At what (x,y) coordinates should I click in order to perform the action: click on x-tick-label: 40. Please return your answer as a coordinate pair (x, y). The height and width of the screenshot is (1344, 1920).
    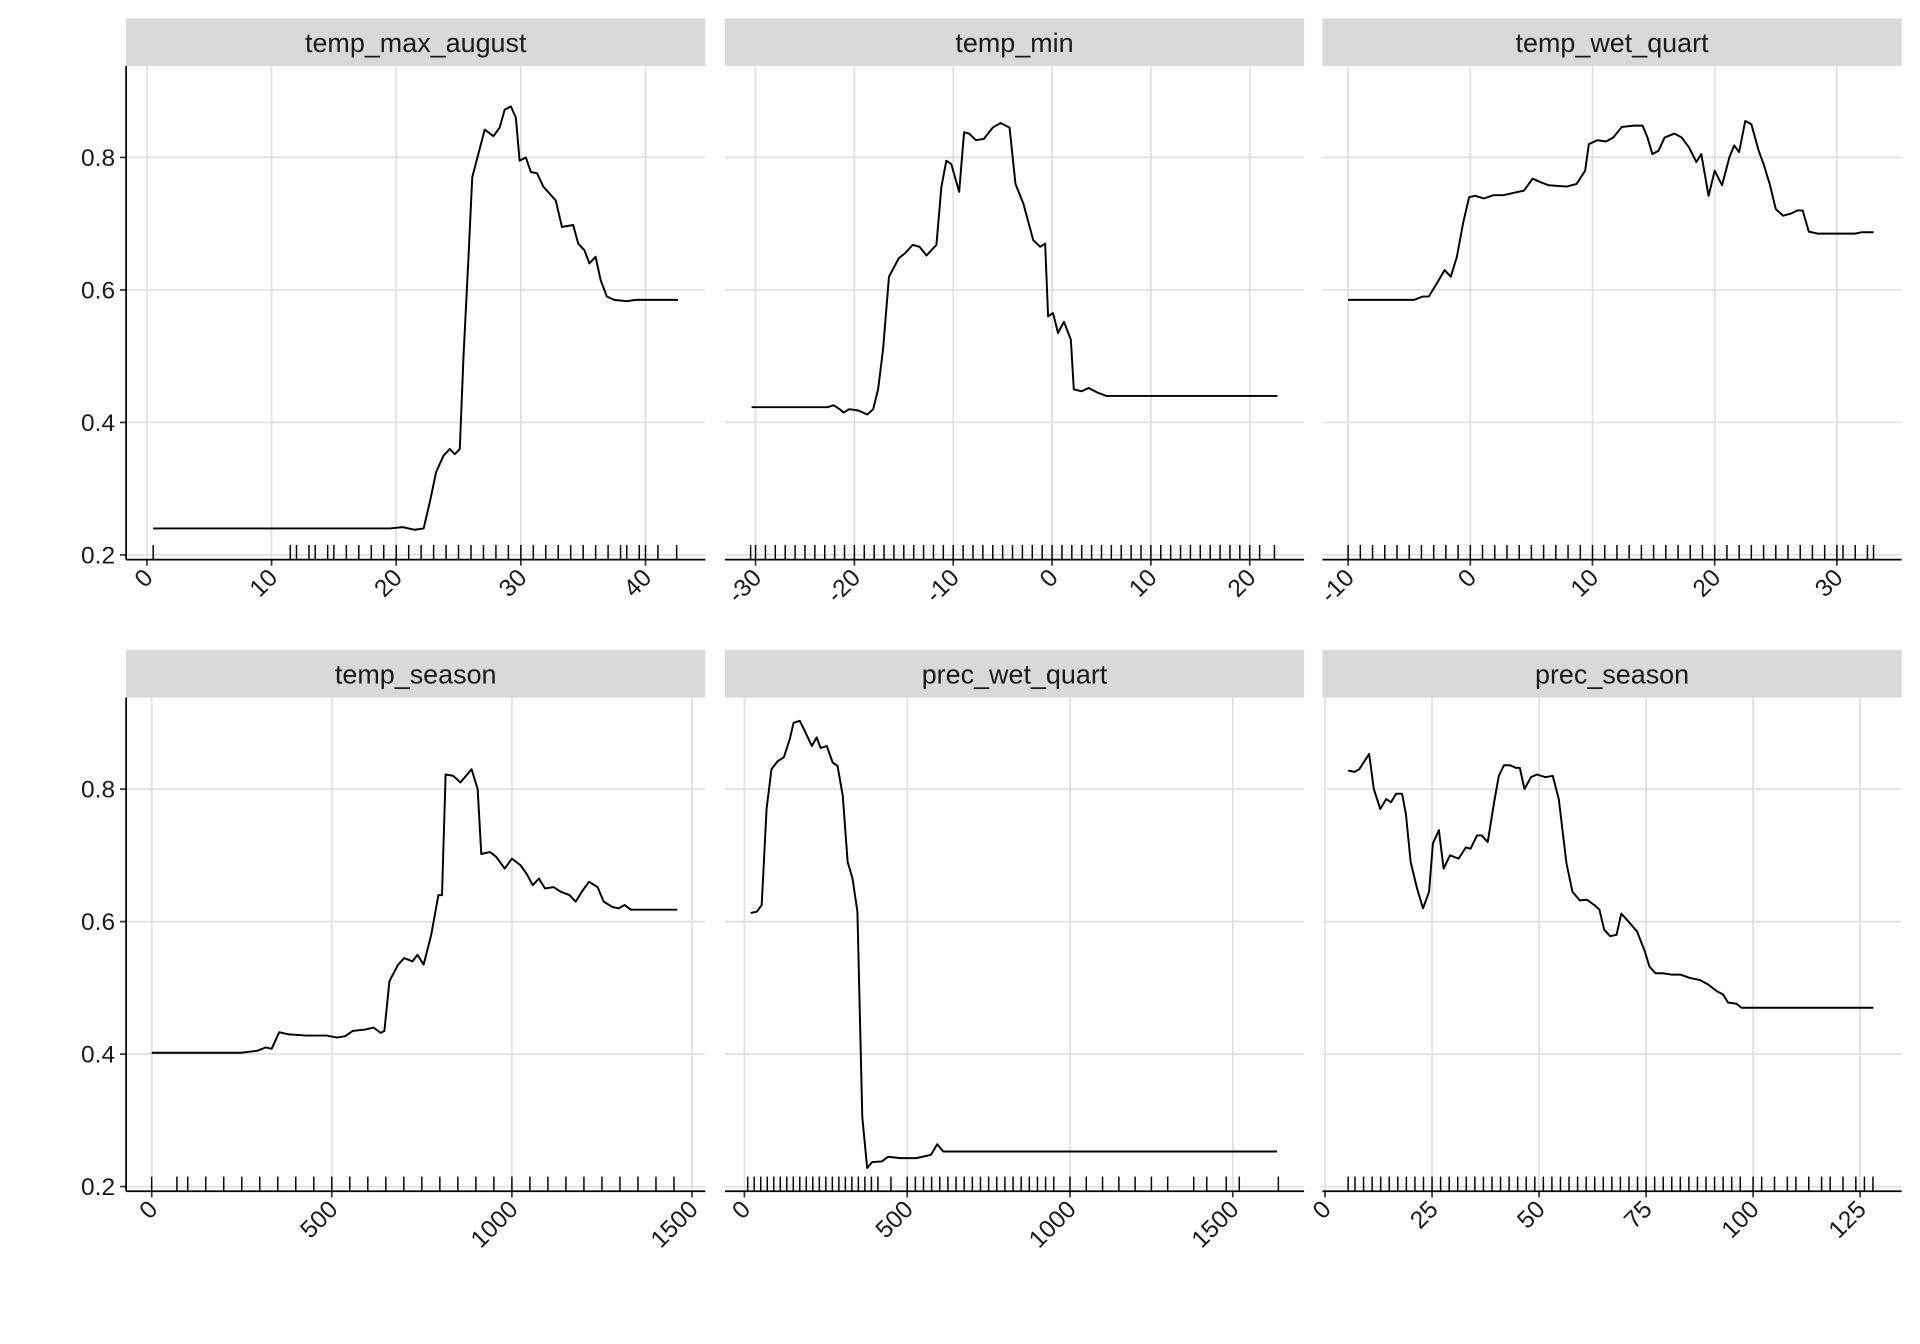
    Looking at the image, I should click on (638, 583).